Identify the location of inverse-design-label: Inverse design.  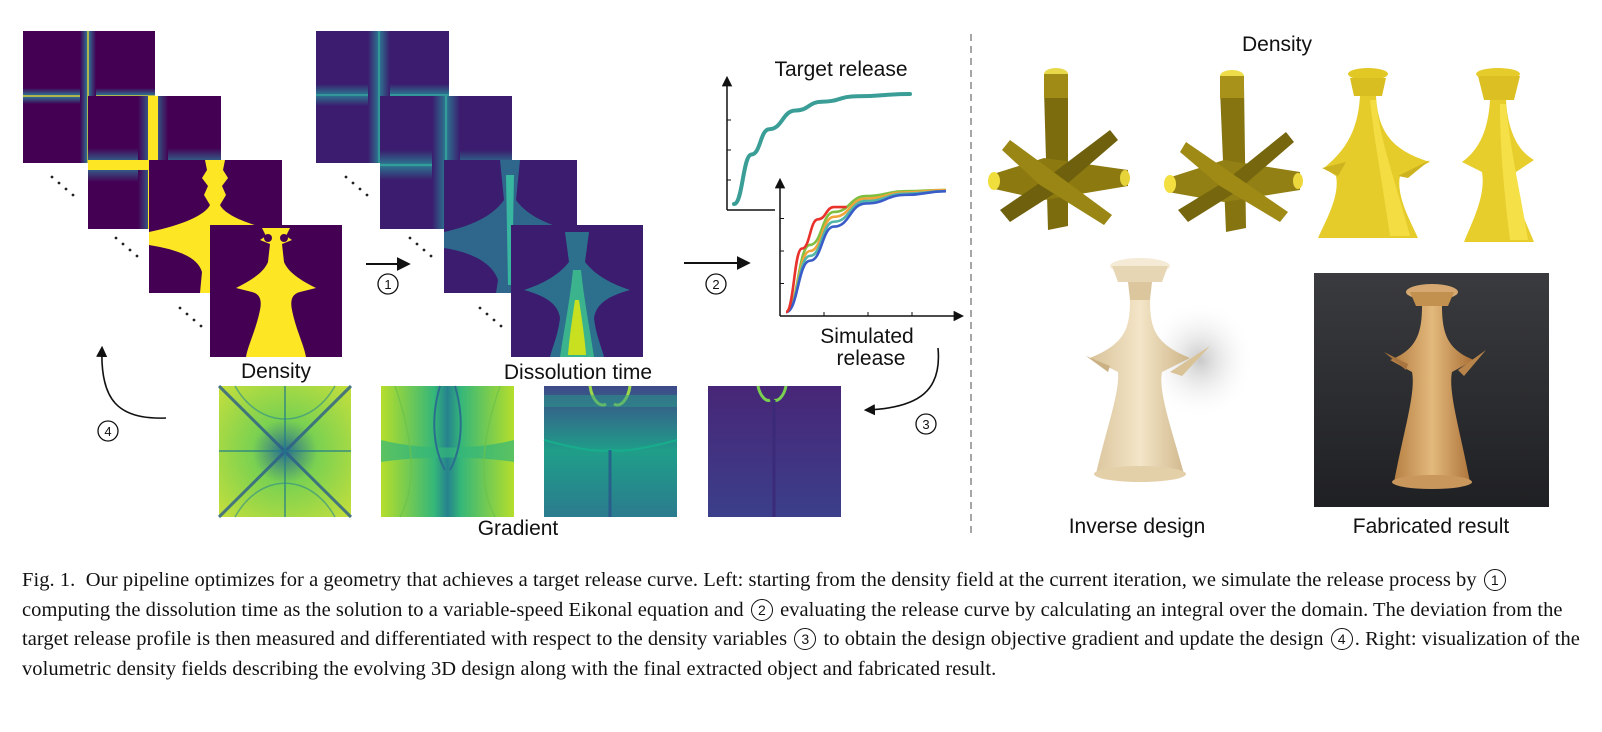
(1137, 526).